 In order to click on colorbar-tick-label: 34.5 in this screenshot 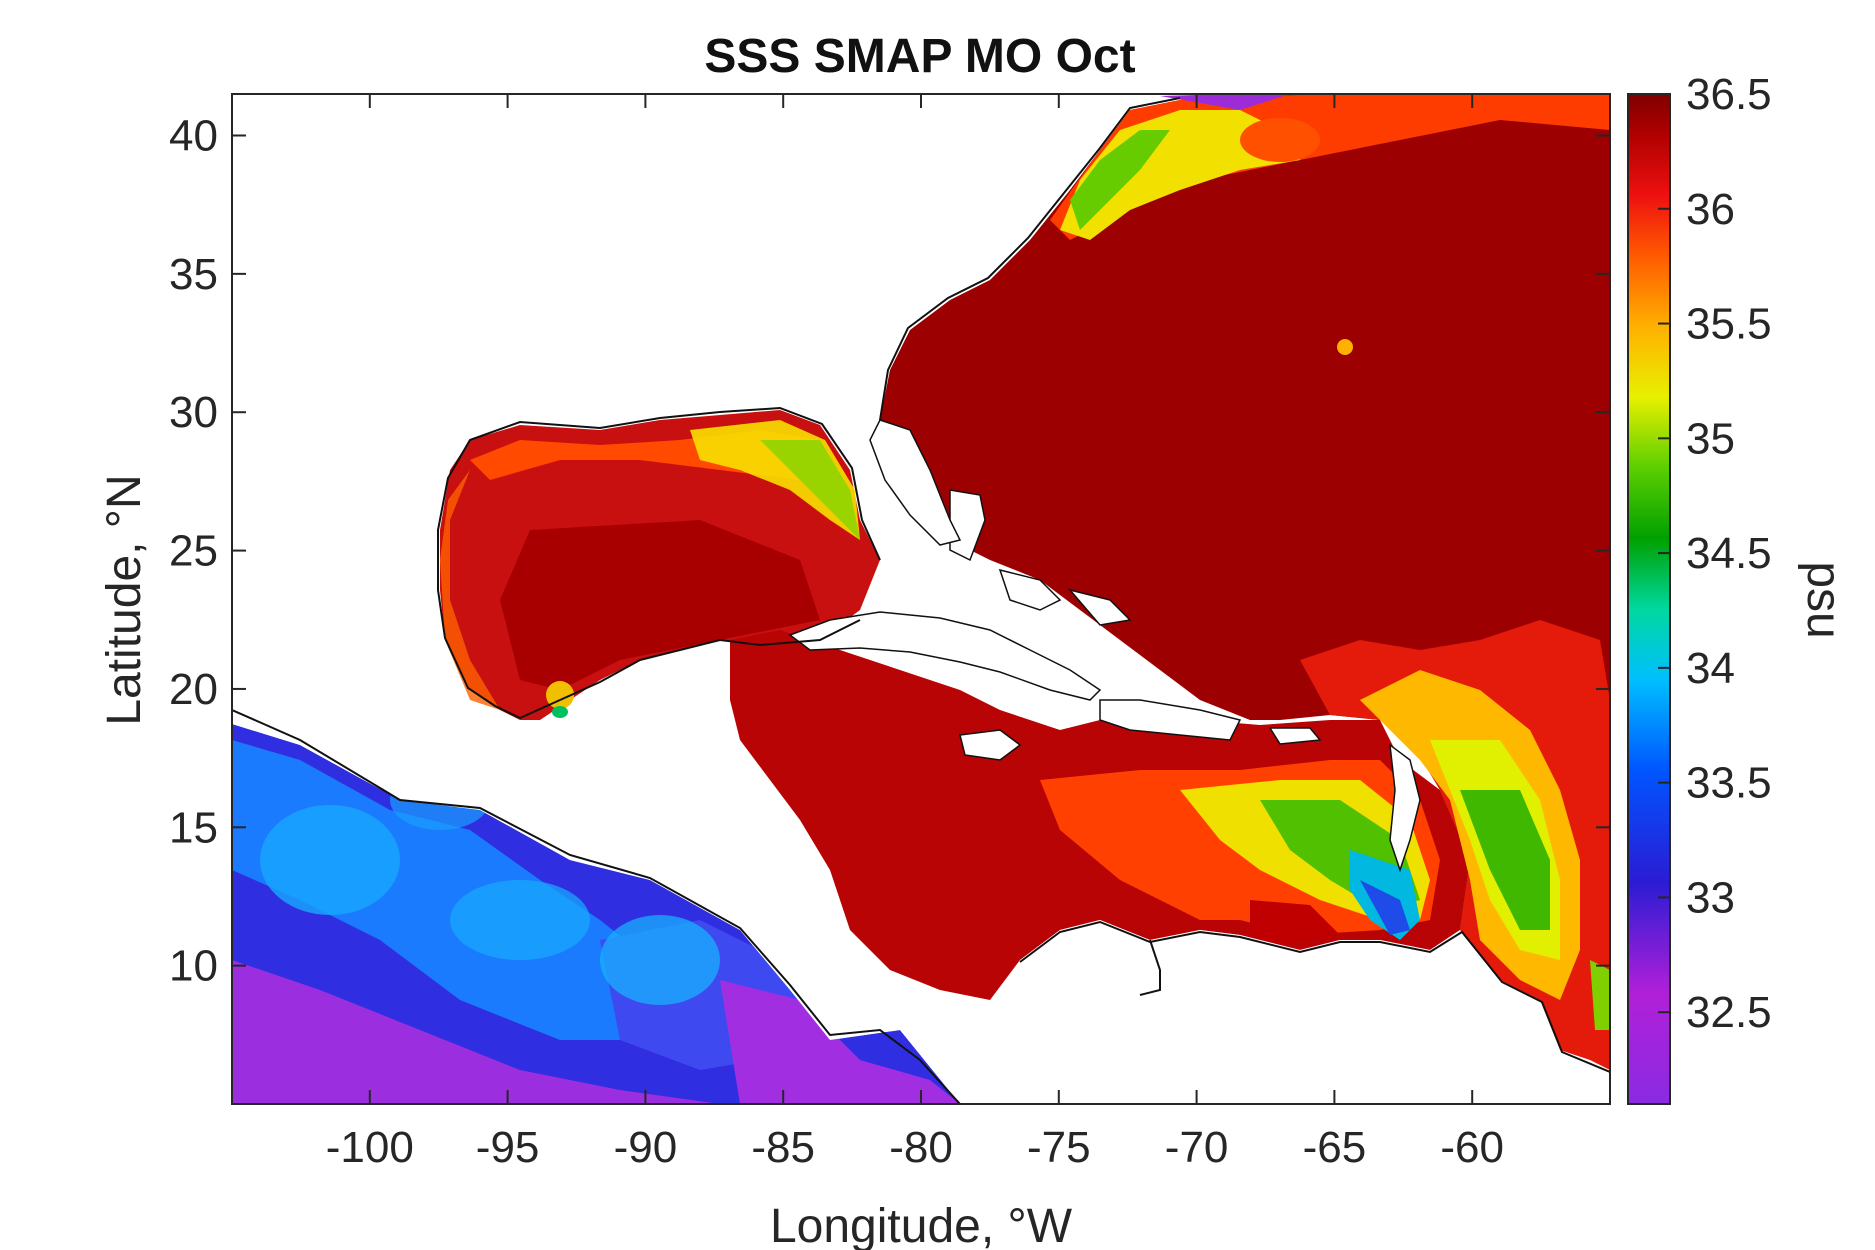, I will do `click(1729, 553)`.